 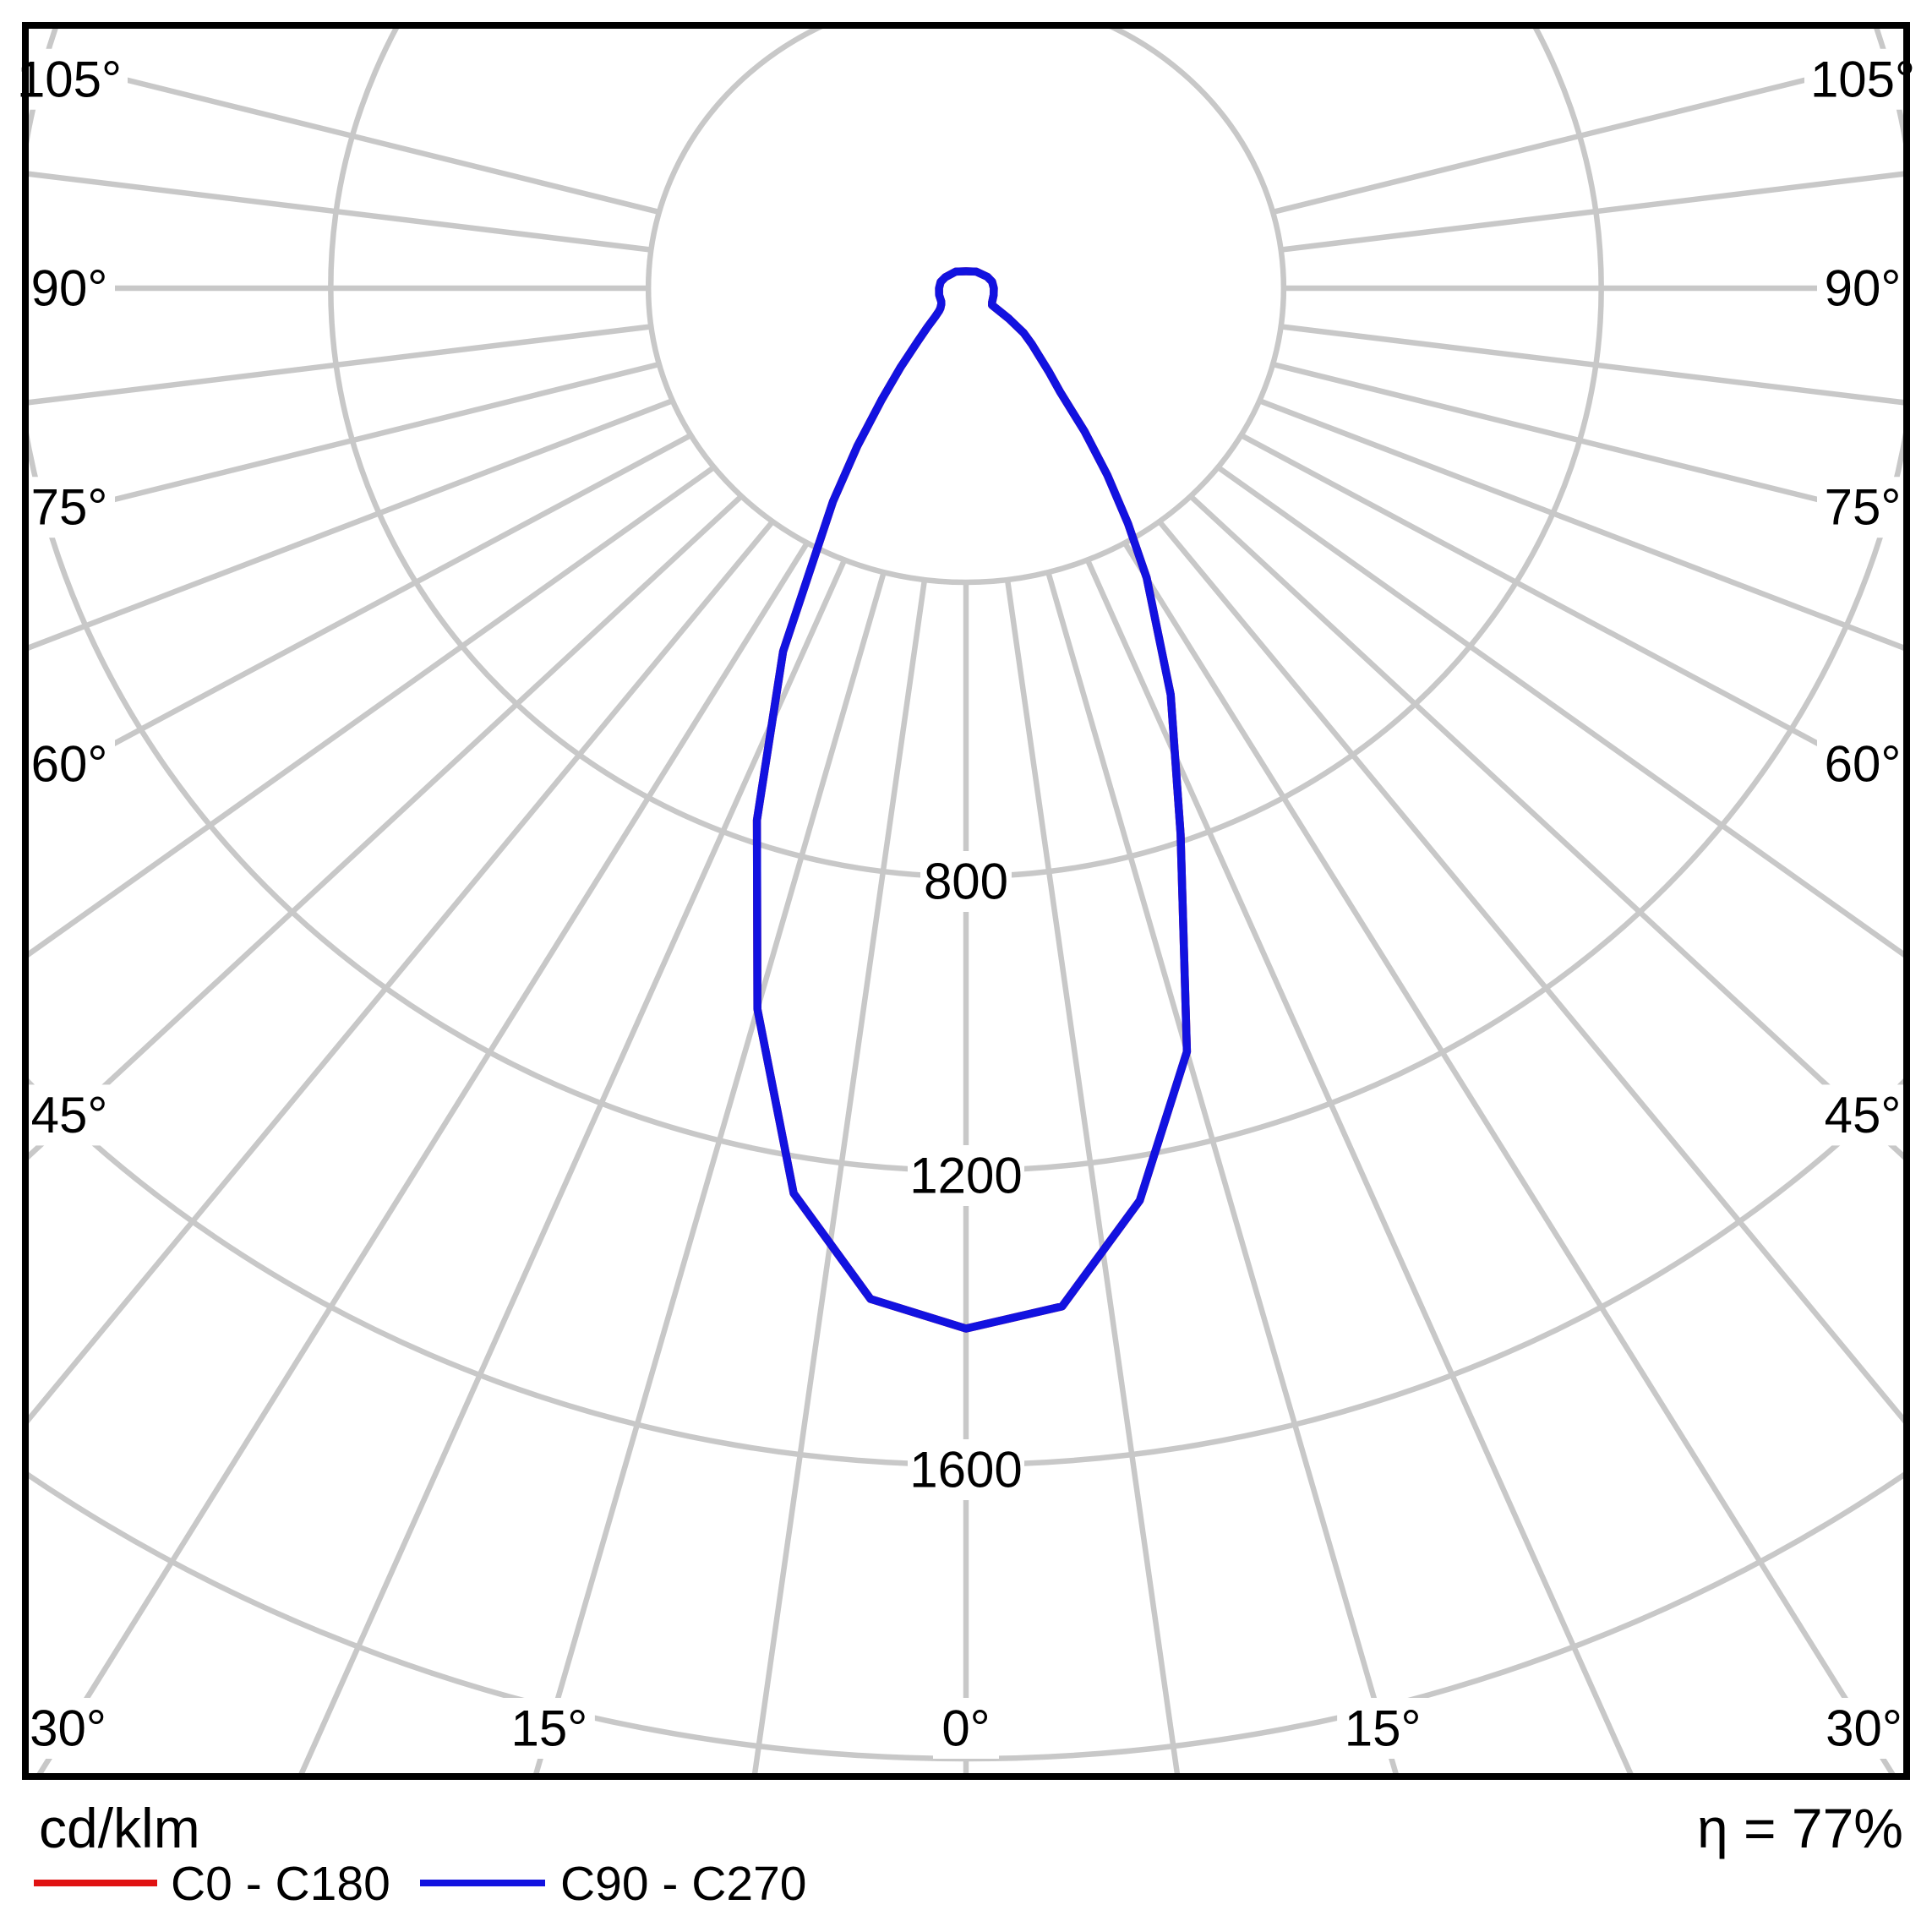 I want to click on angle-label-105-right-bg, so click(x=1862, y=79).